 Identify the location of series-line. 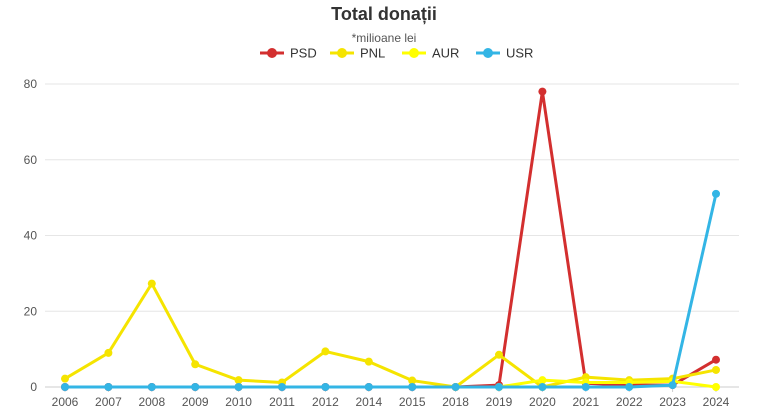
(607, 383).